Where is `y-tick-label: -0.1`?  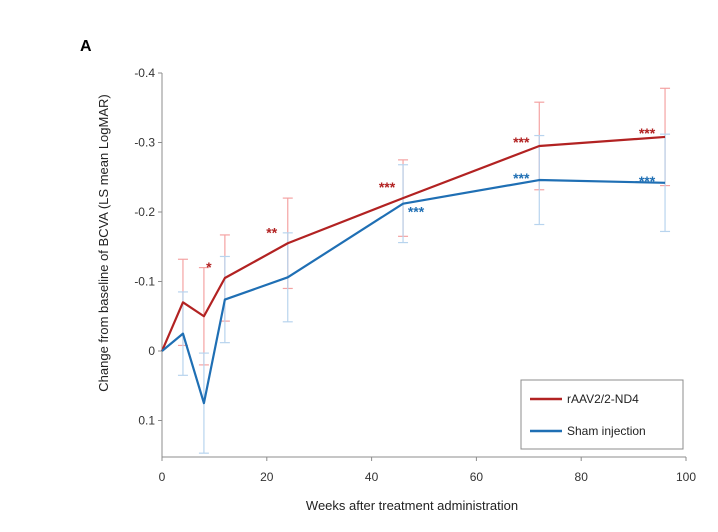 y-tick-label: -0.1 is located at coordinates (144, 282).